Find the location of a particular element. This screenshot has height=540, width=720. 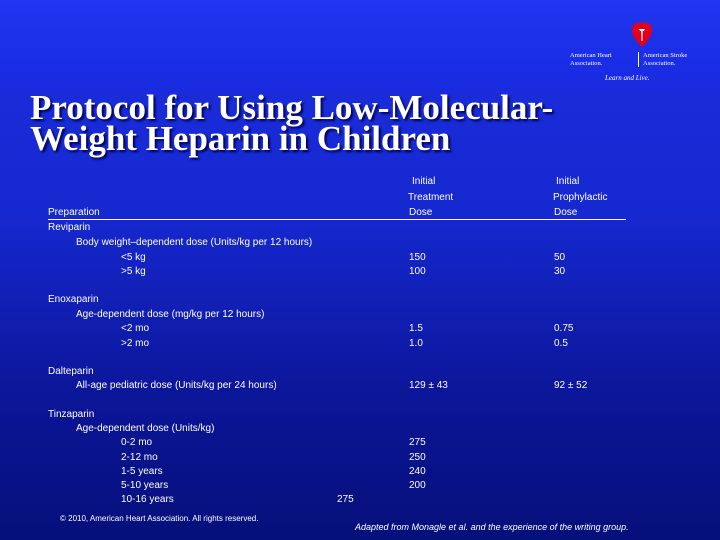

dalteparin-treatment: 129 ± 43 is located at coordinates (428, 385).